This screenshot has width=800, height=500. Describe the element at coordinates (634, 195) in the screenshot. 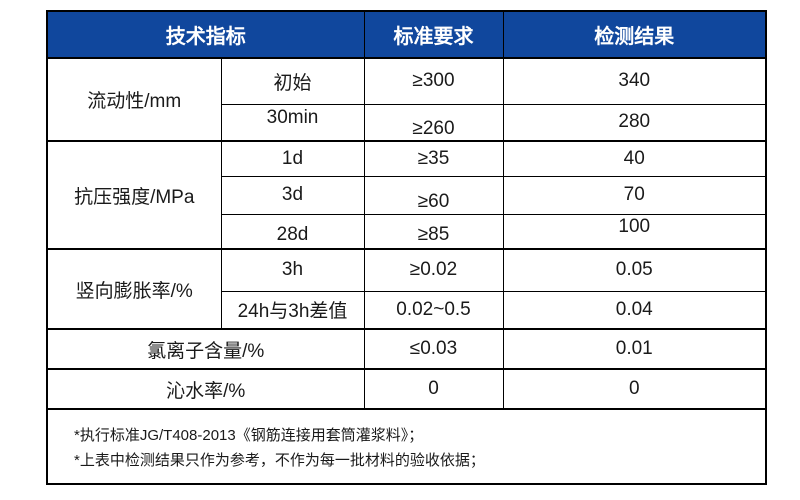

I see `cell-compressive-3d-result: 70` at that location.